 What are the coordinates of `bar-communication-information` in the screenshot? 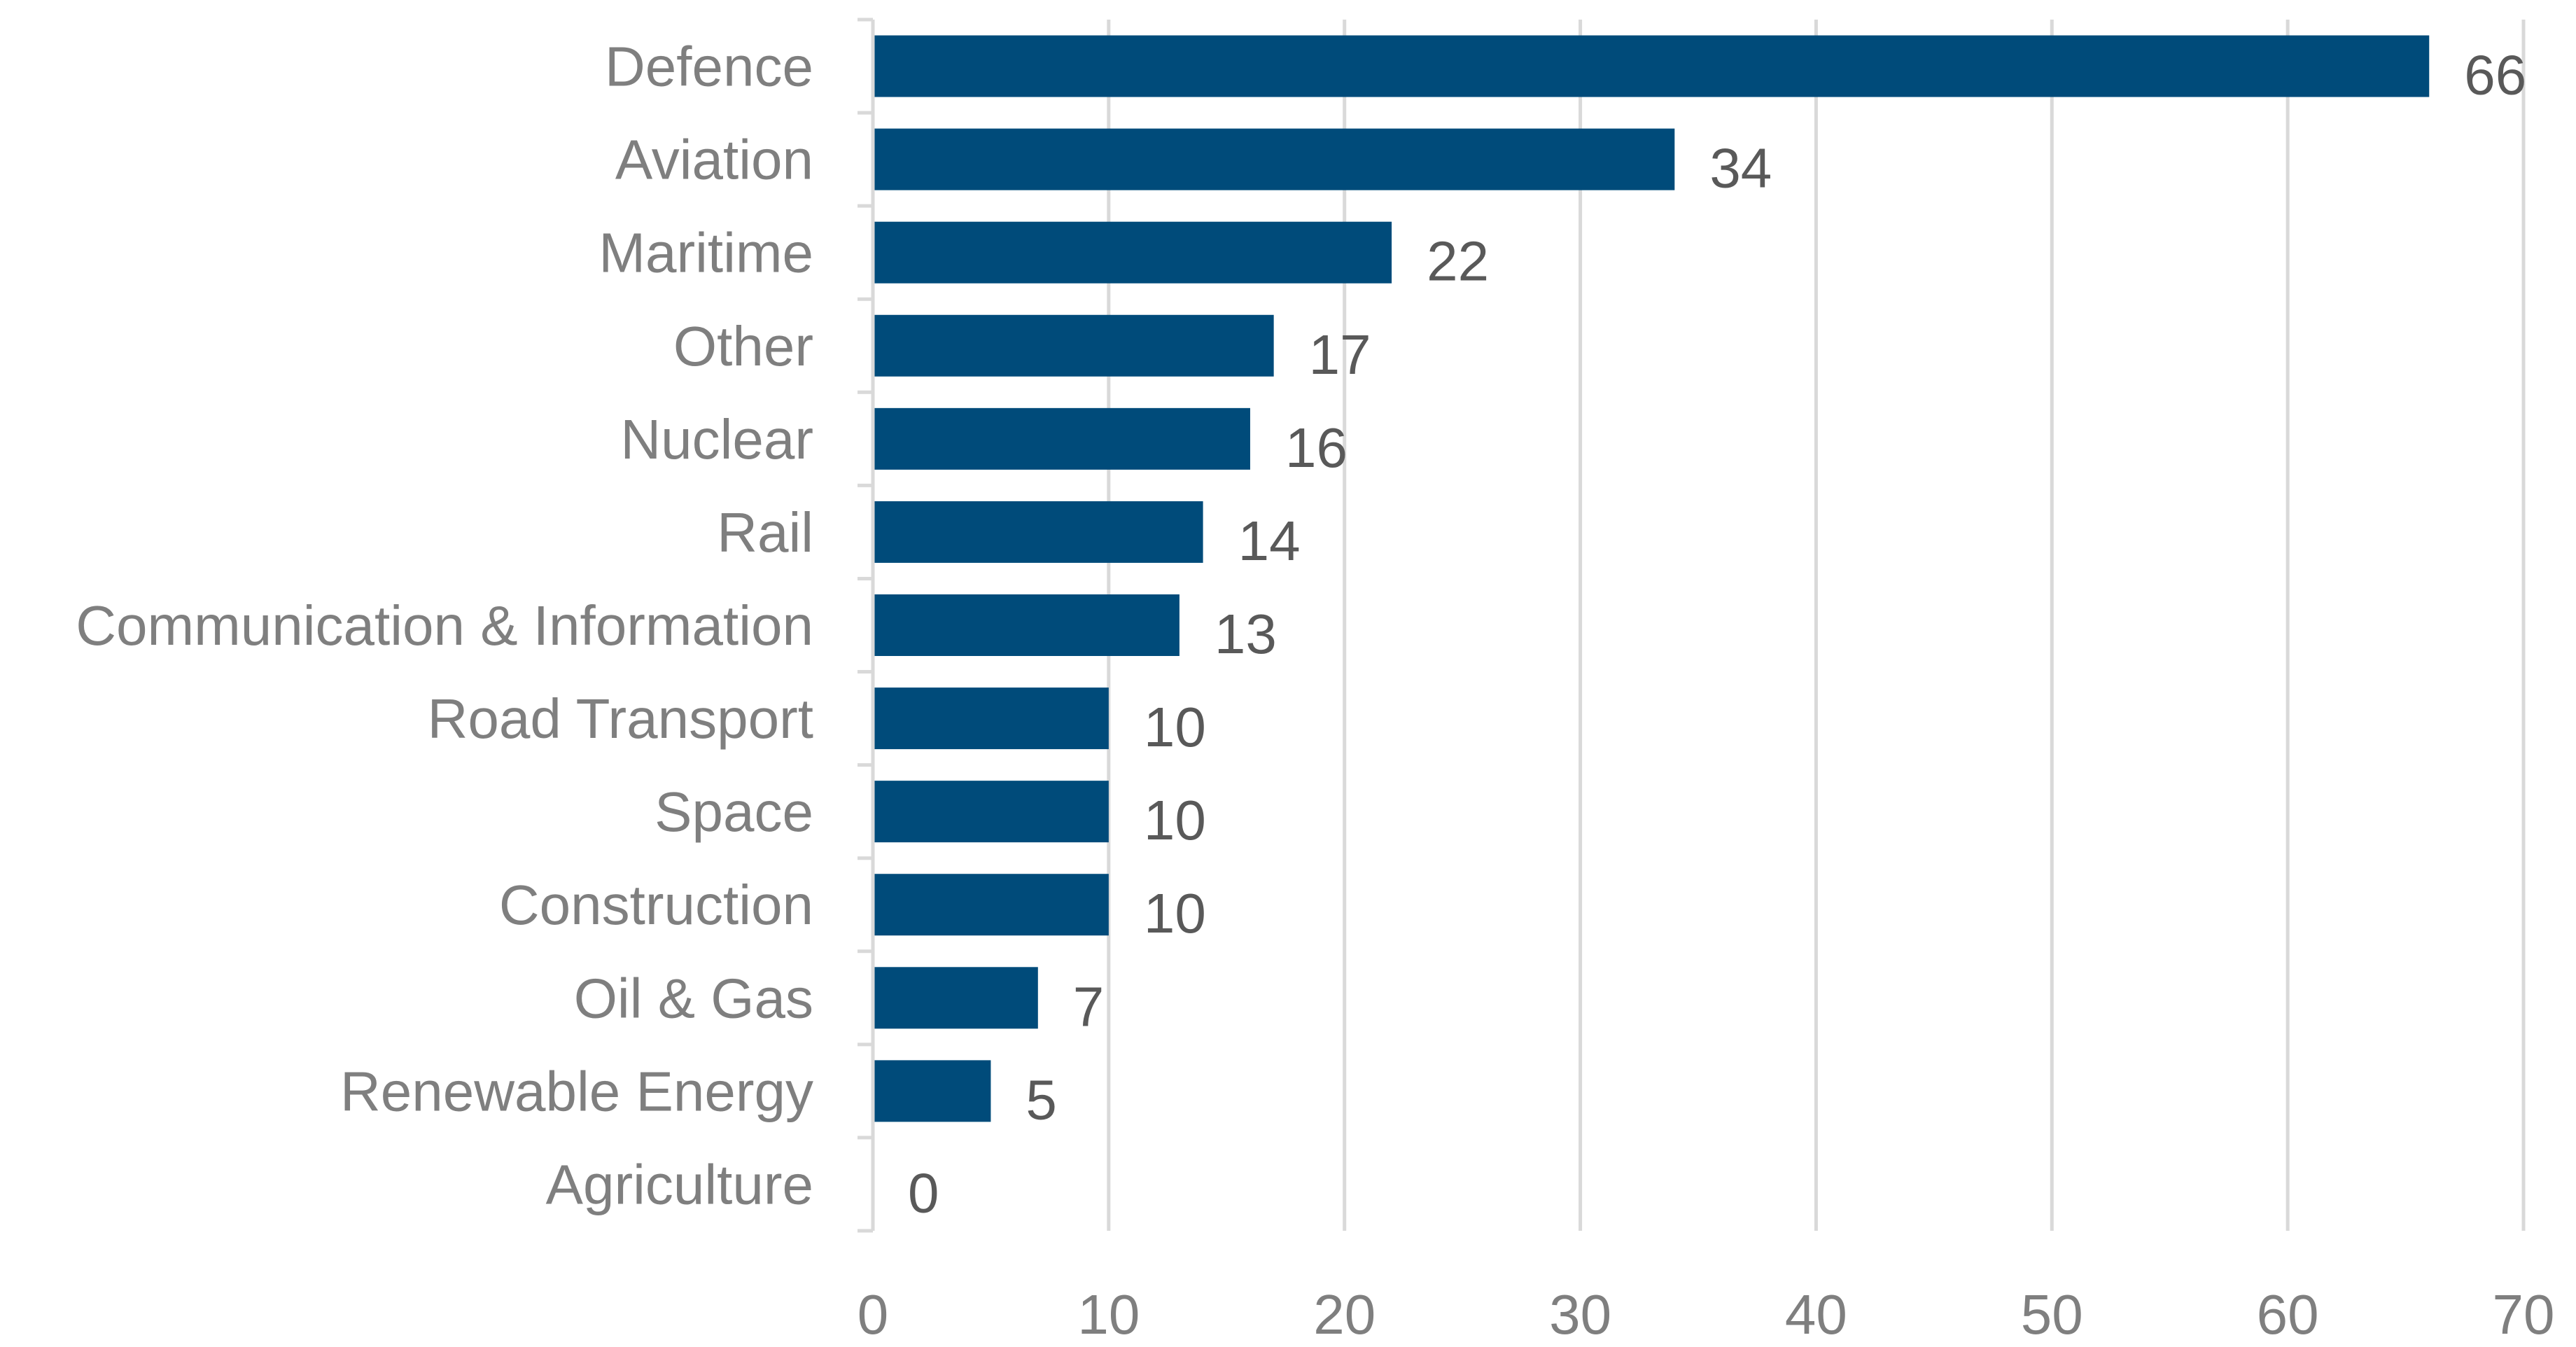 It's located at (1026, 625).